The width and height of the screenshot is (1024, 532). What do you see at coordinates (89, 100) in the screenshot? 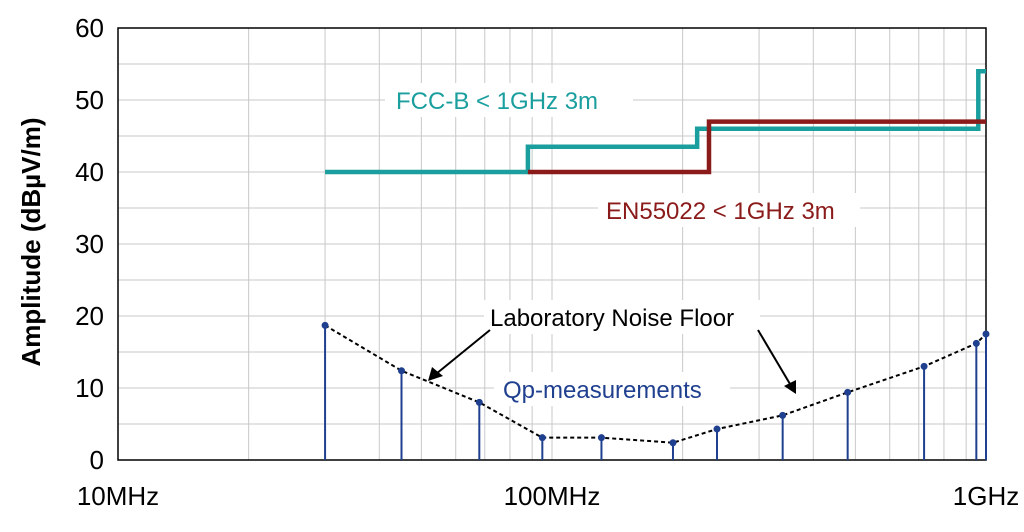
I see `y-tick-label: 50` at bounding box center [89, 100].